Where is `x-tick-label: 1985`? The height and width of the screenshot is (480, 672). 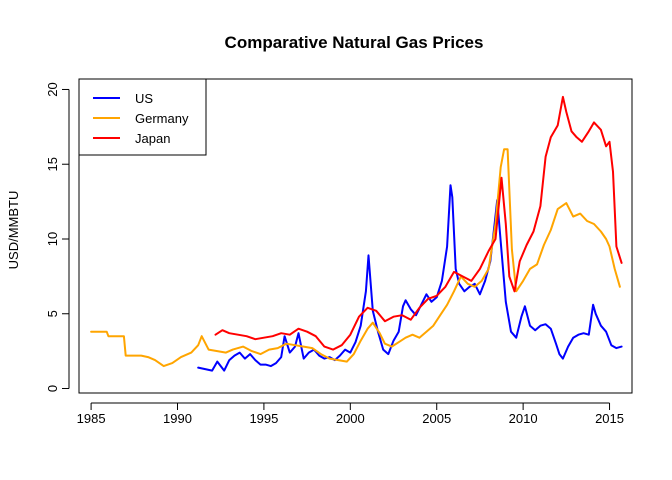
x-tick-label: 1985 is located at coordinates (91, 418).